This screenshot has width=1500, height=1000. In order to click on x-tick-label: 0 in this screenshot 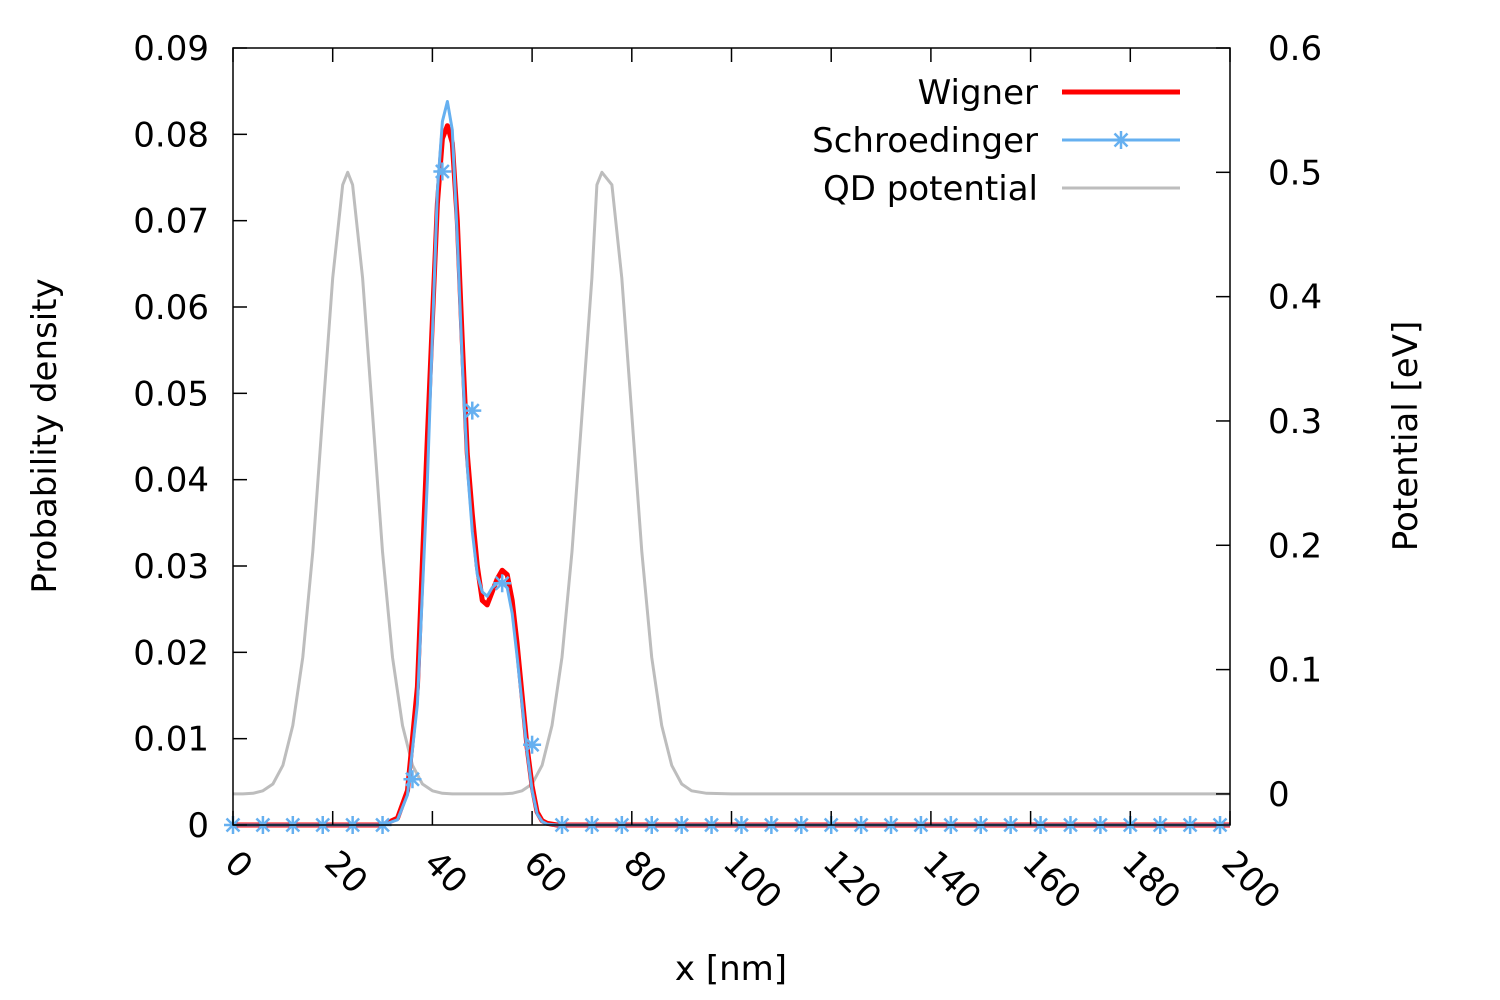, I will do `click(239, 865)`.